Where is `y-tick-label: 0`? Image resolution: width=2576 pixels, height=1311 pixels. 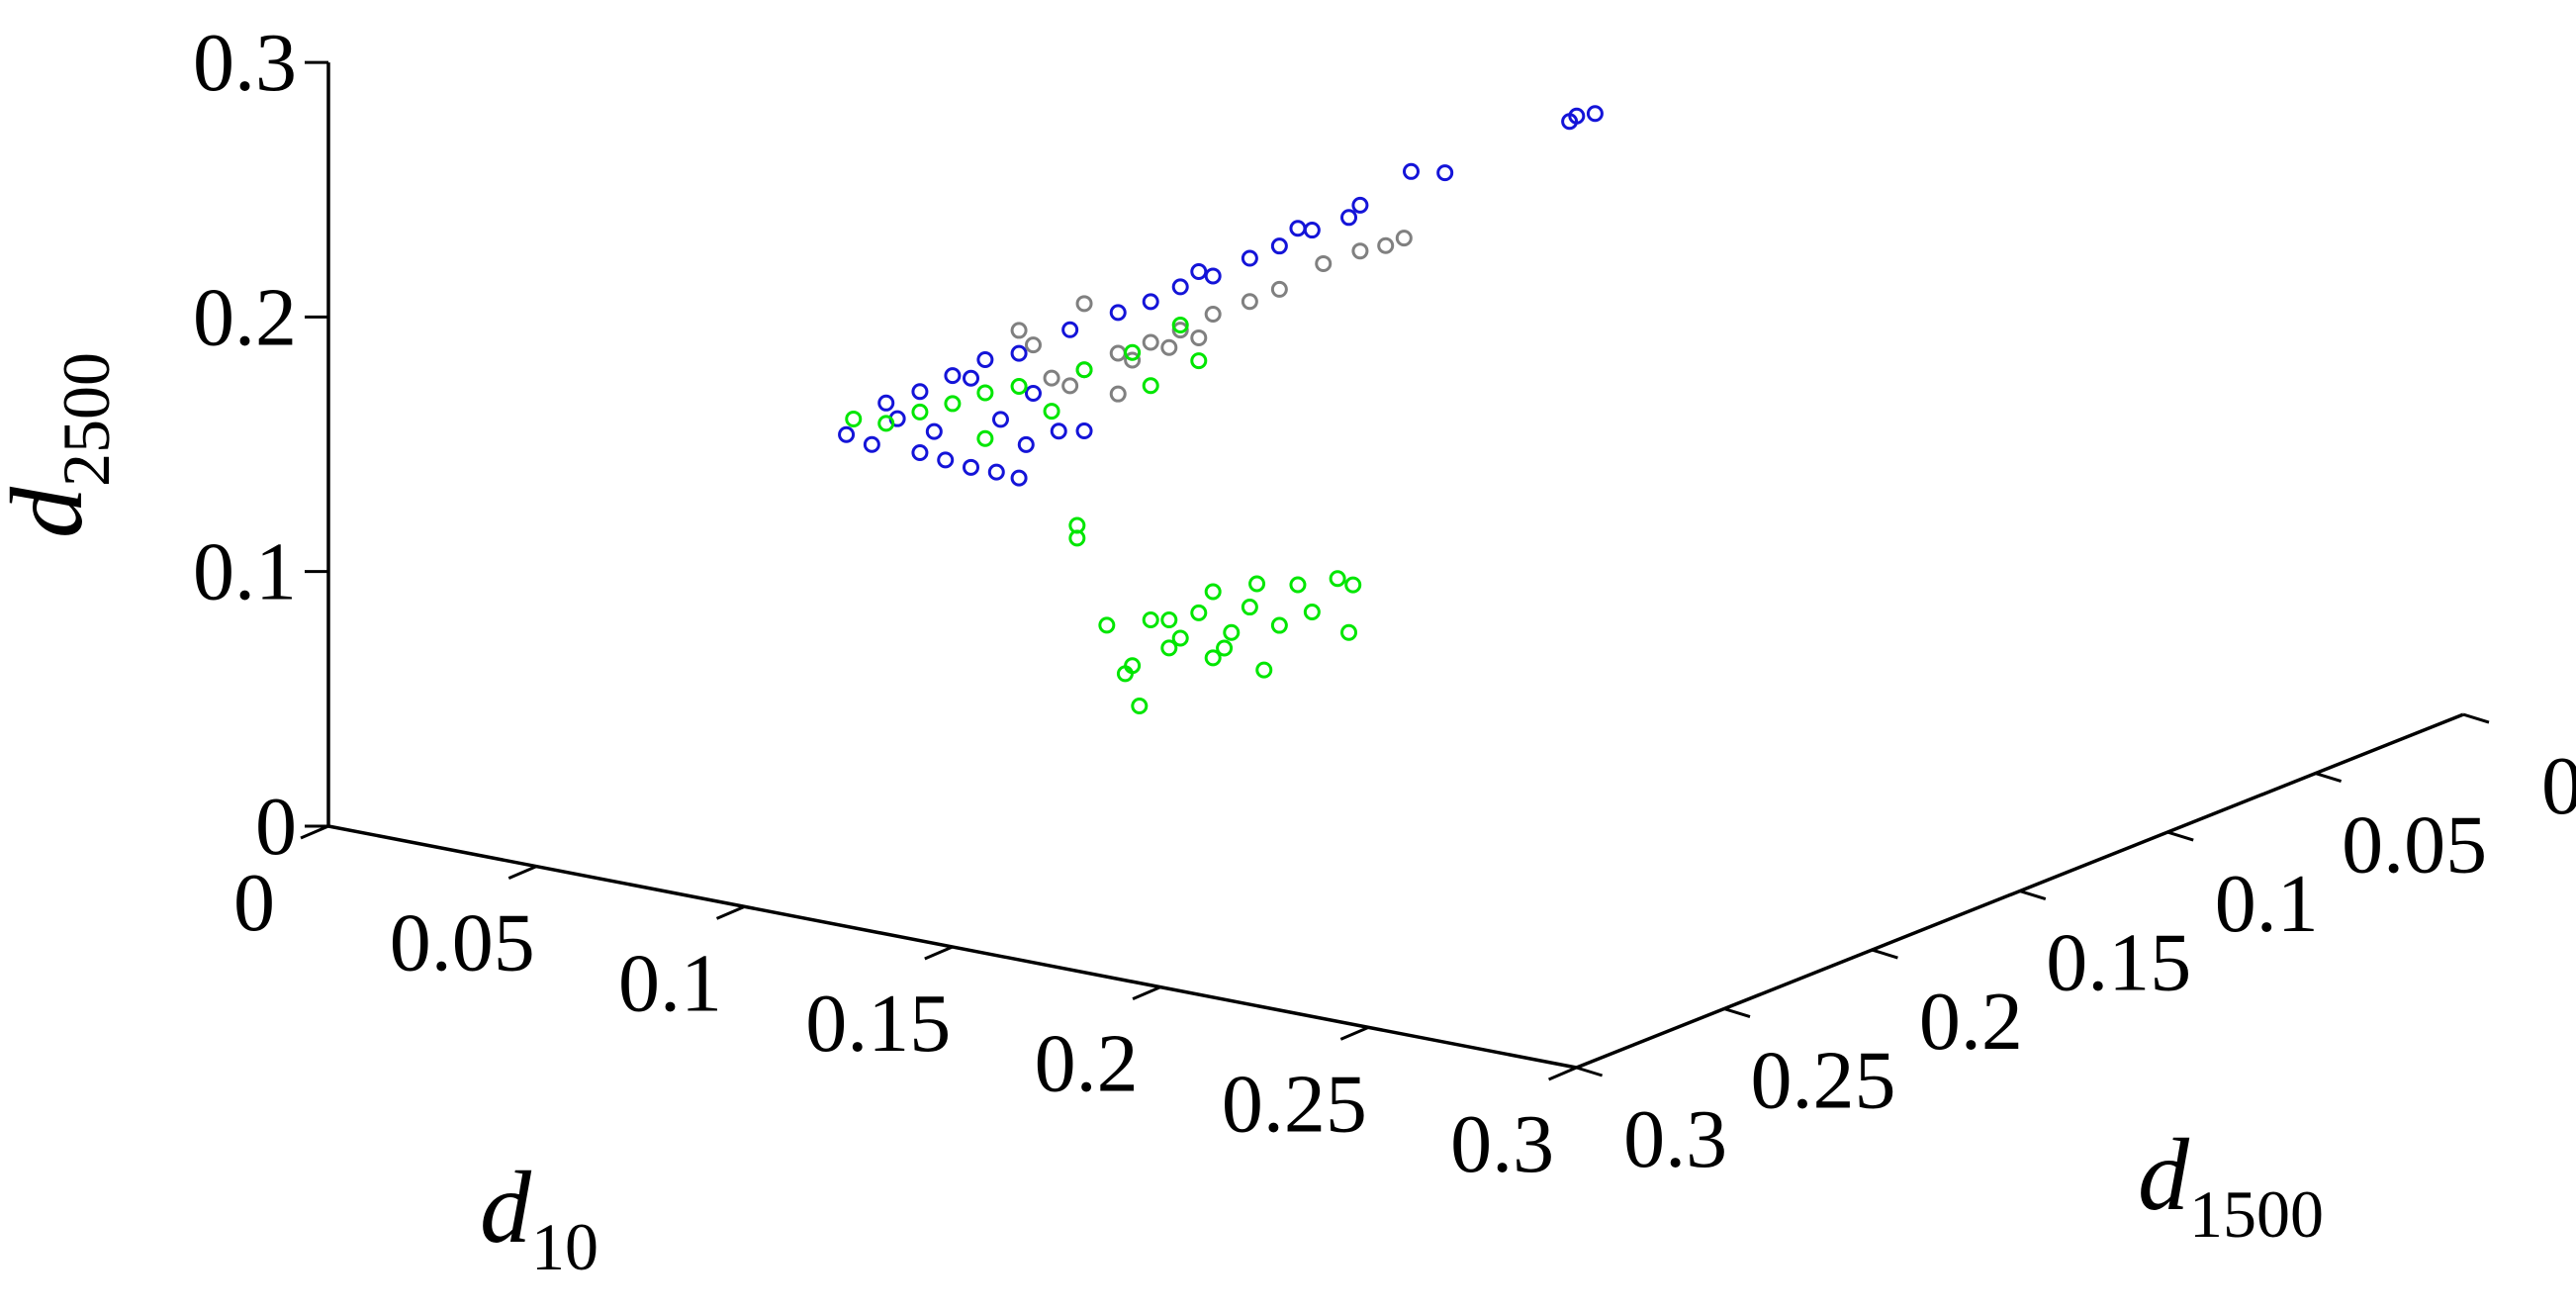
y-tick-label: 0 is located at coordinates (2559, 786).